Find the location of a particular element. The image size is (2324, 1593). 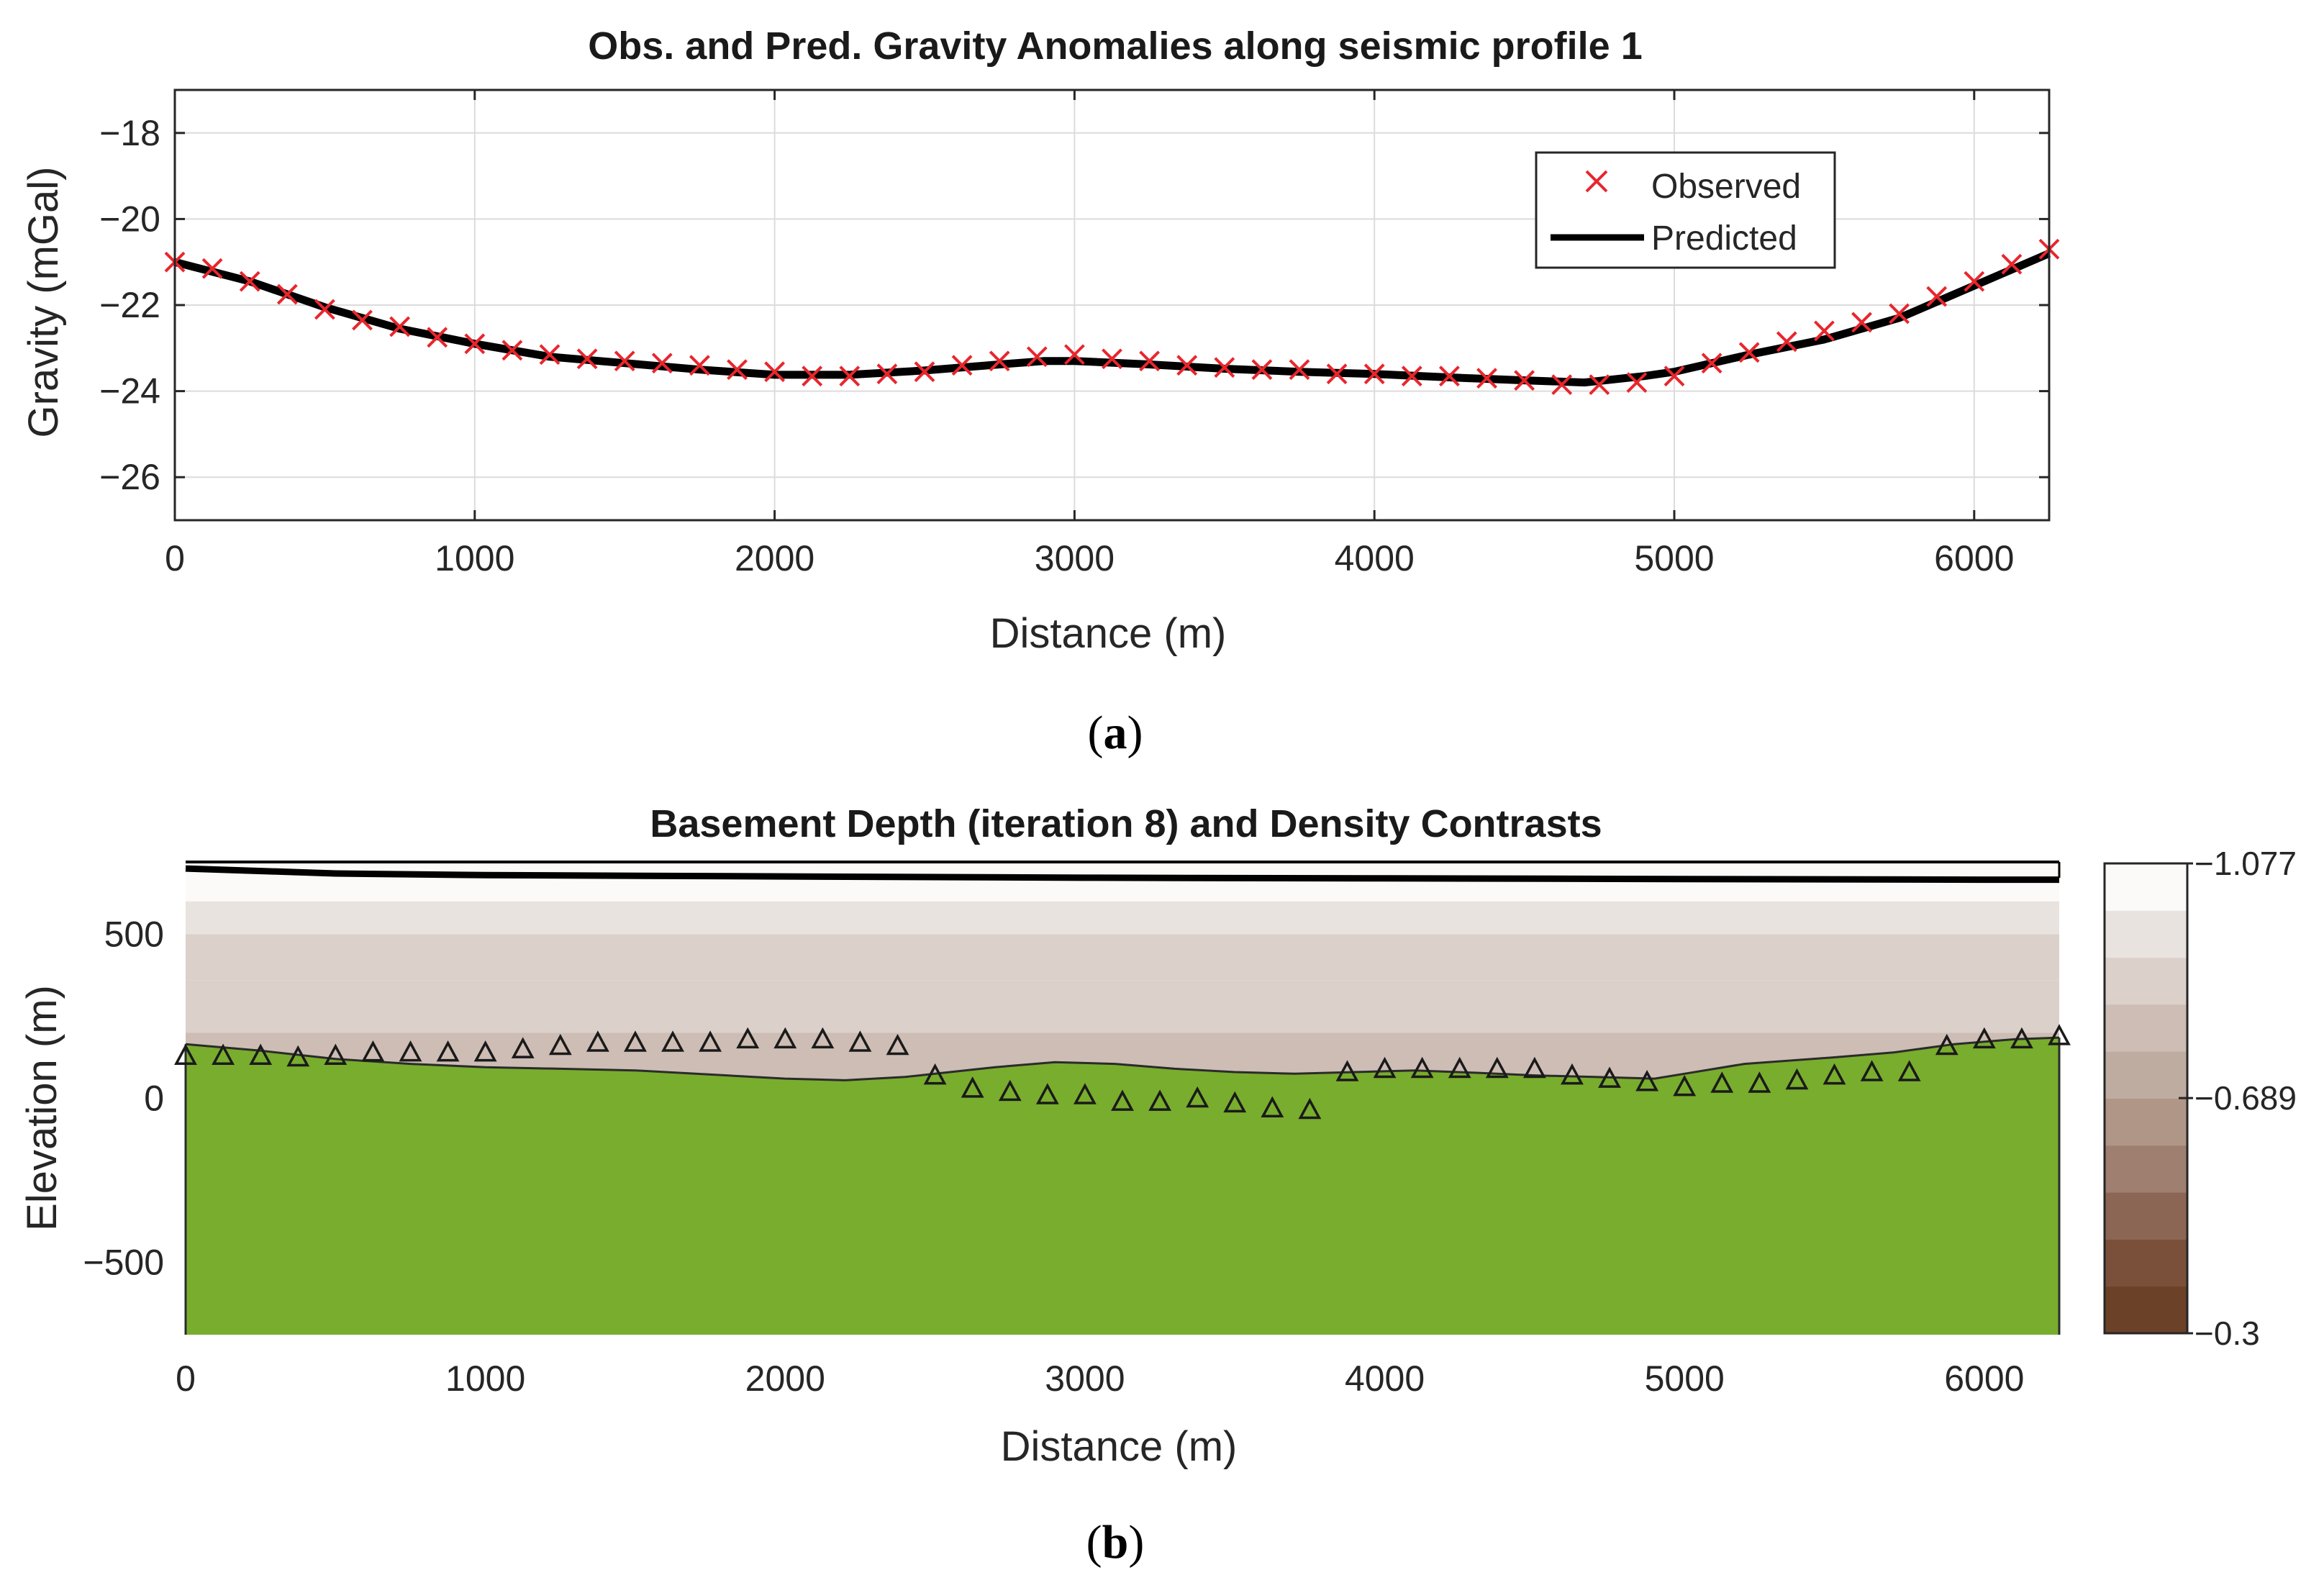

panel-b-ytick-label: −500 is located at coordinates (123, 1263).